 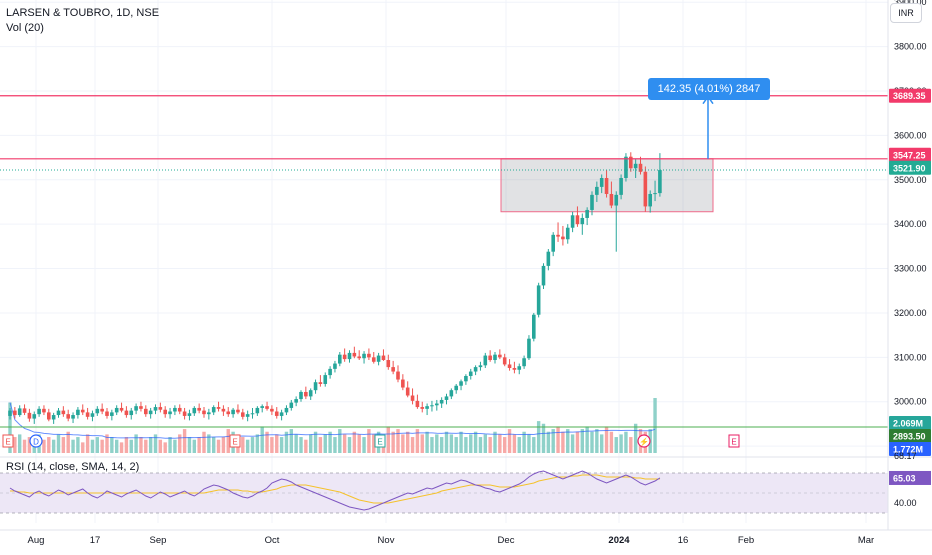 I want to click on event-marker-icon: ⚡, so click(x=644, y=441).